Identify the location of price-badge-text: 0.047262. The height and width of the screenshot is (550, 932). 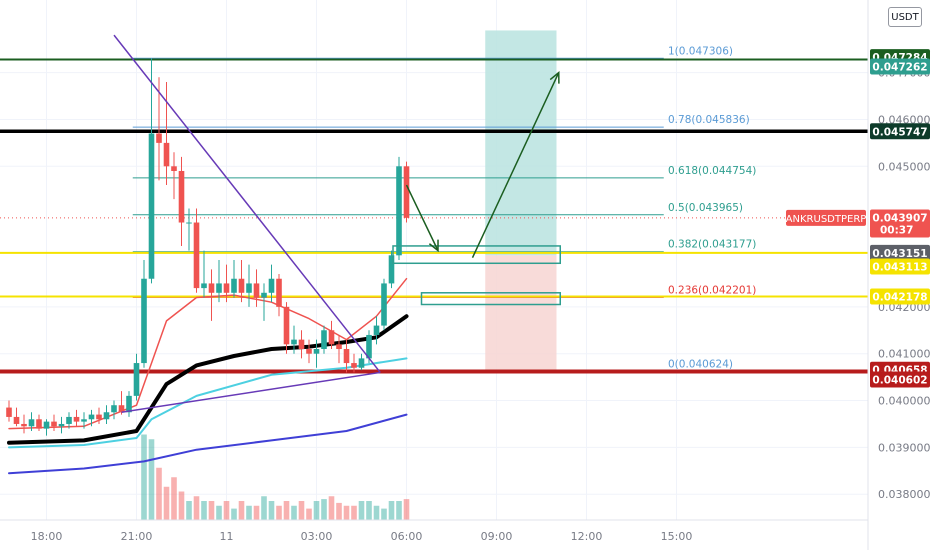
(899, 68).